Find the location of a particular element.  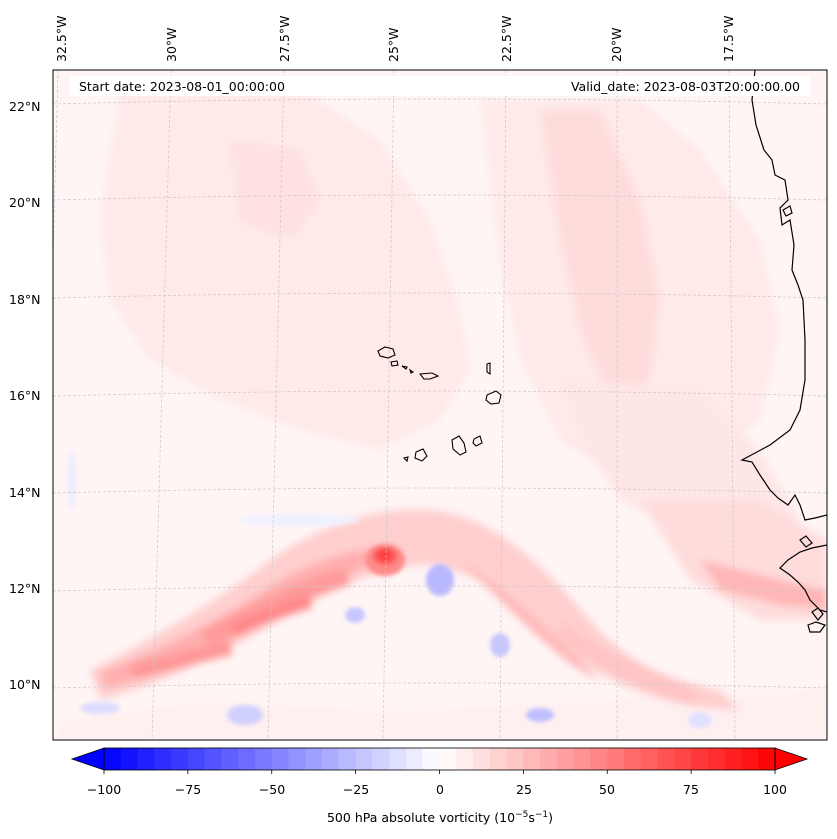

lon-label-32-5w: 32.5°W is located at coordinates (61, 39).